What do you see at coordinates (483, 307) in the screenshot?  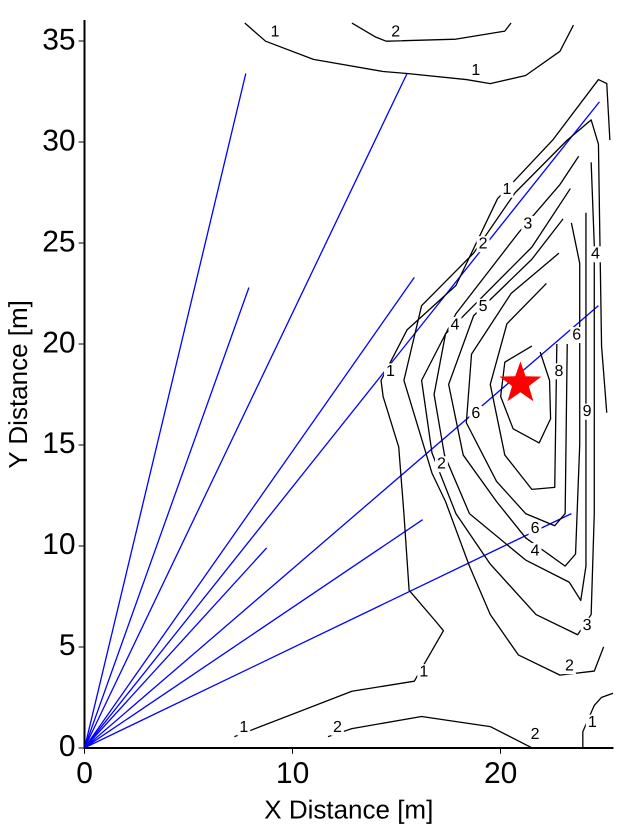 I see `annotation: 5` at bounding box center [483, 307].